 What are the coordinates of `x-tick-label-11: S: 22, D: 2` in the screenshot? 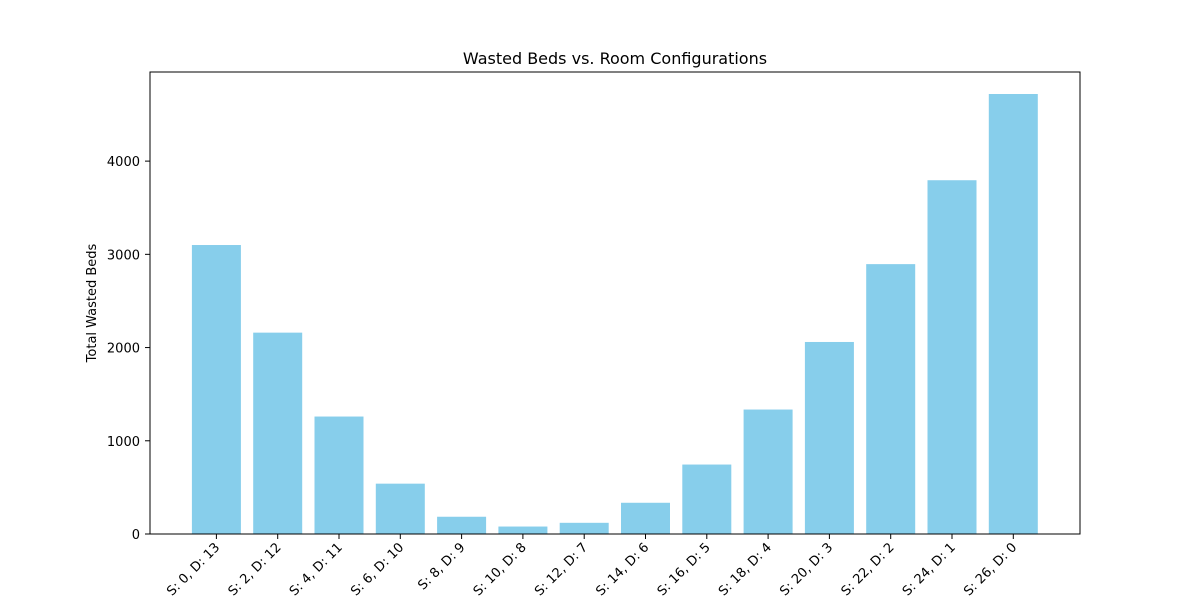 It's located at (868, 569).